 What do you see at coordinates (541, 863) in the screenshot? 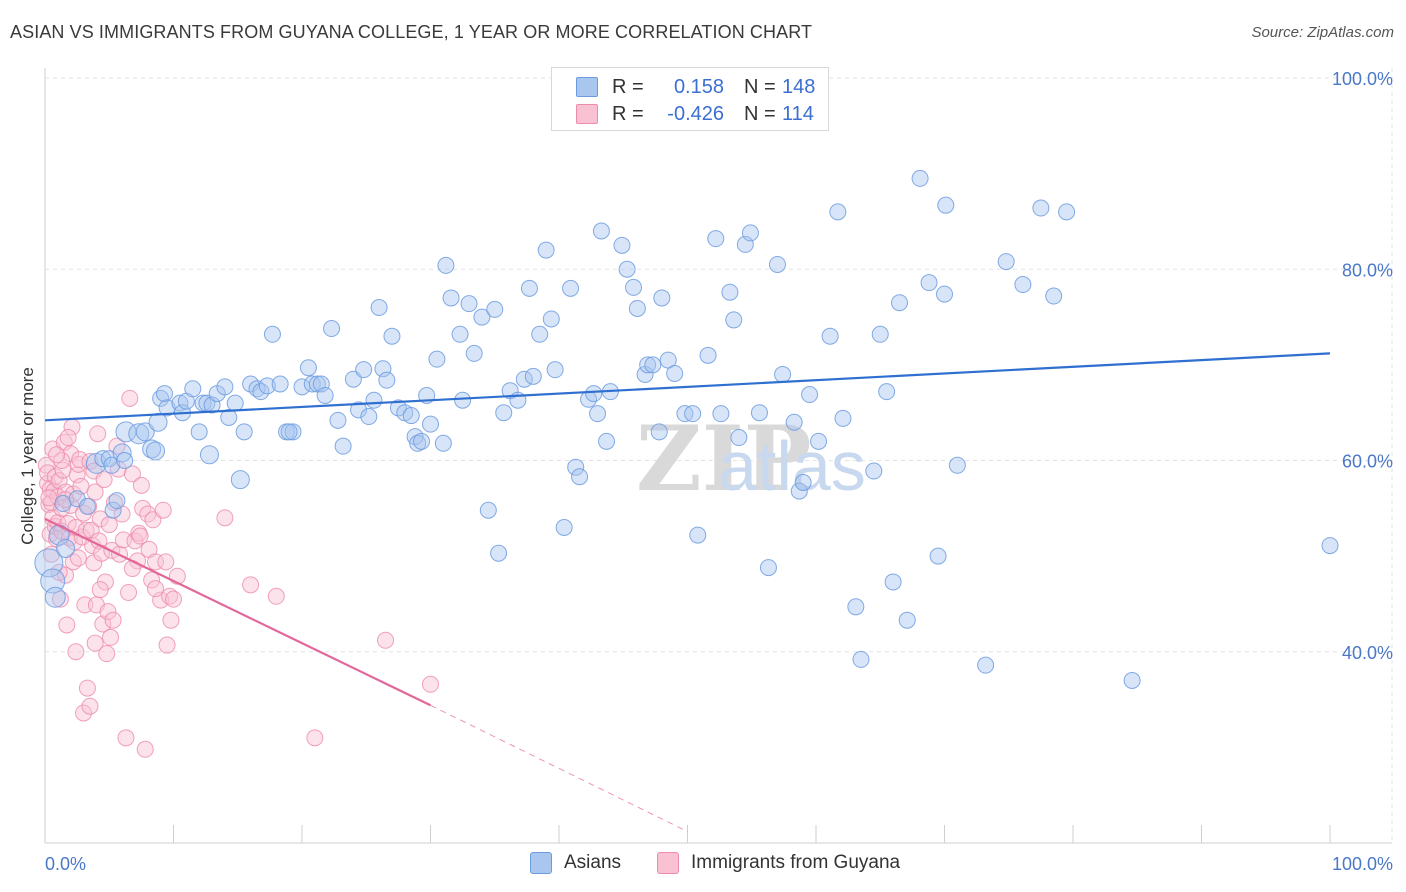
I see `series-swatch-asians` at bounding box center [541, 863].